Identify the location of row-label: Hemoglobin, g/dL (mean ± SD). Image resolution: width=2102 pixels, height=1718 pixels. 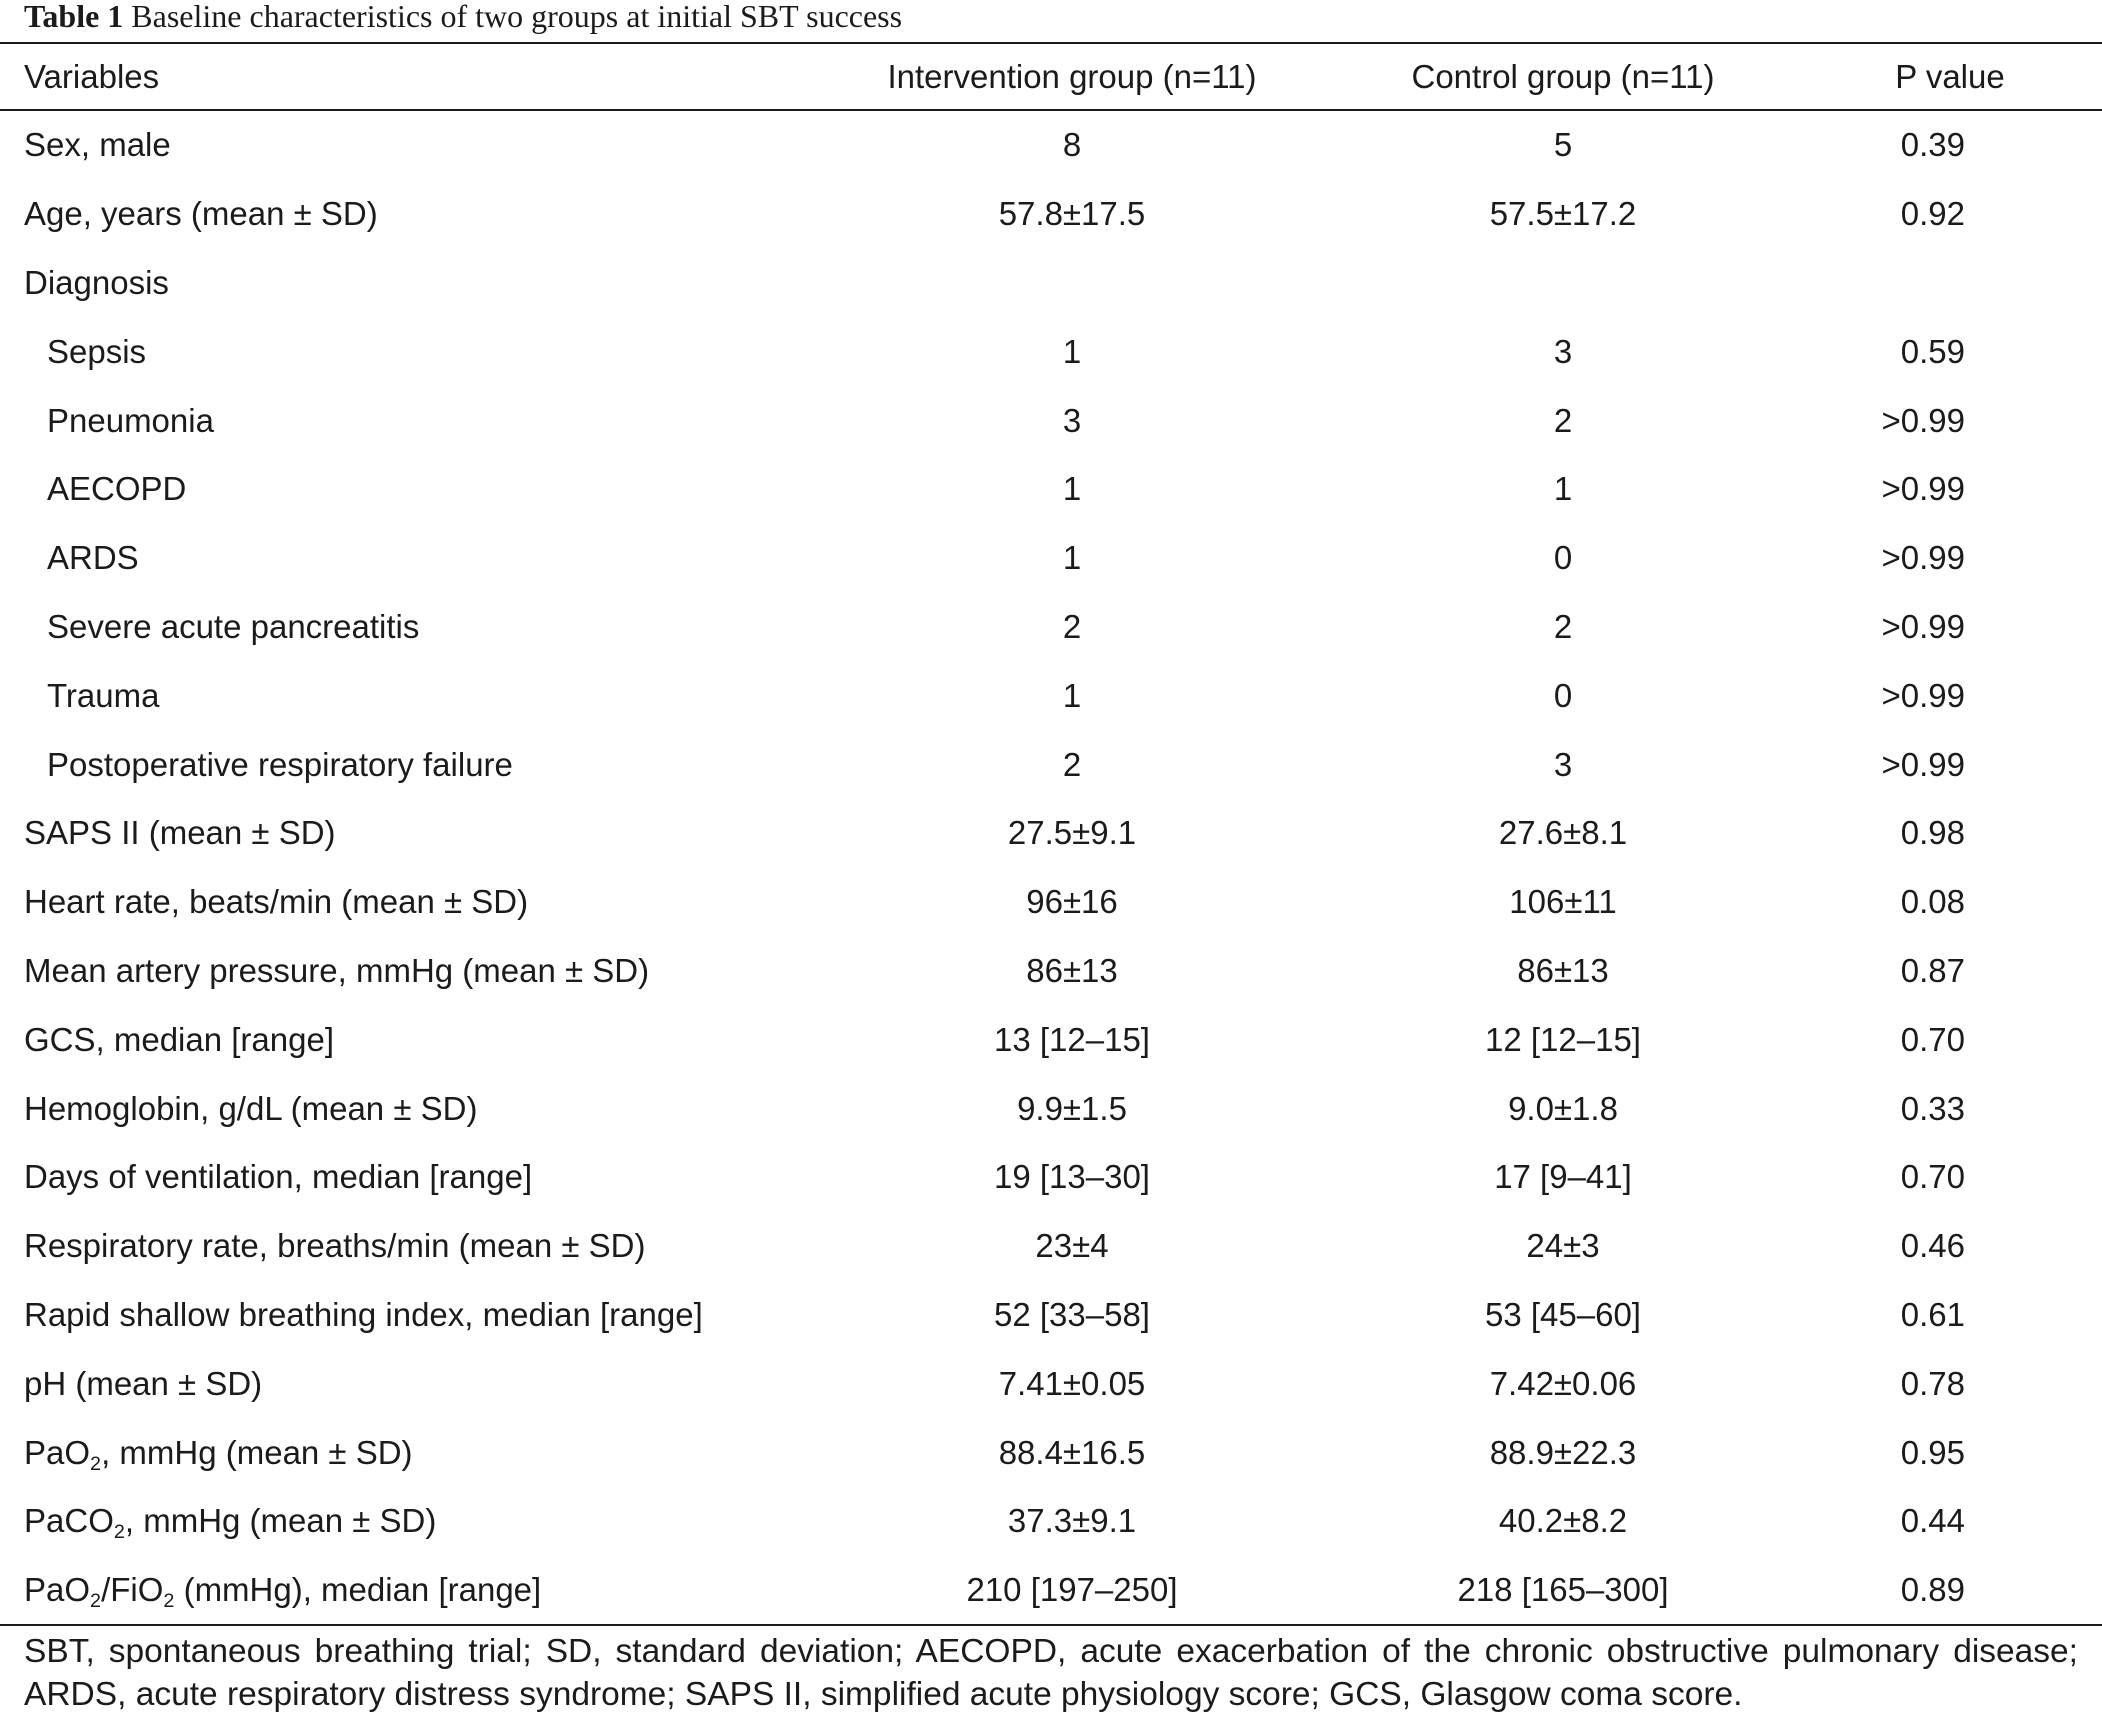
(251, 1108).